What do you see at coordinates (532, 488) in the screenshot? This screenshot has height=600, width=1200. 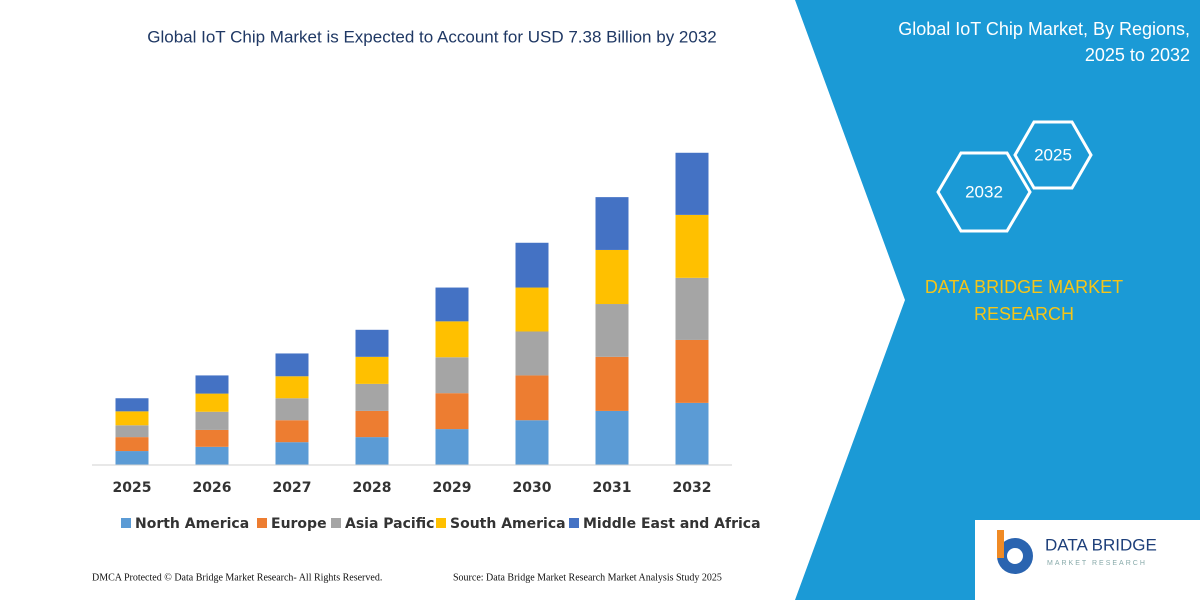 I see `x-tick-label: 2030` at bounding box center [532, 488].